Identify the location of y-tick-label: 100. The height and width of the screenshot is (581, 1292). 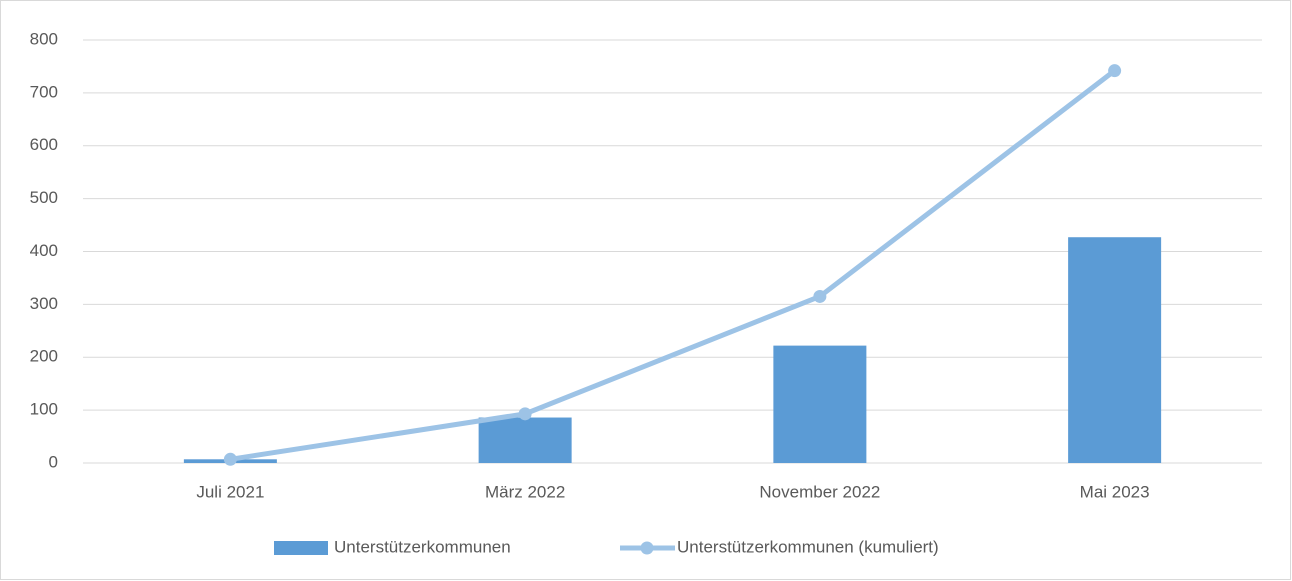
(44, 409).